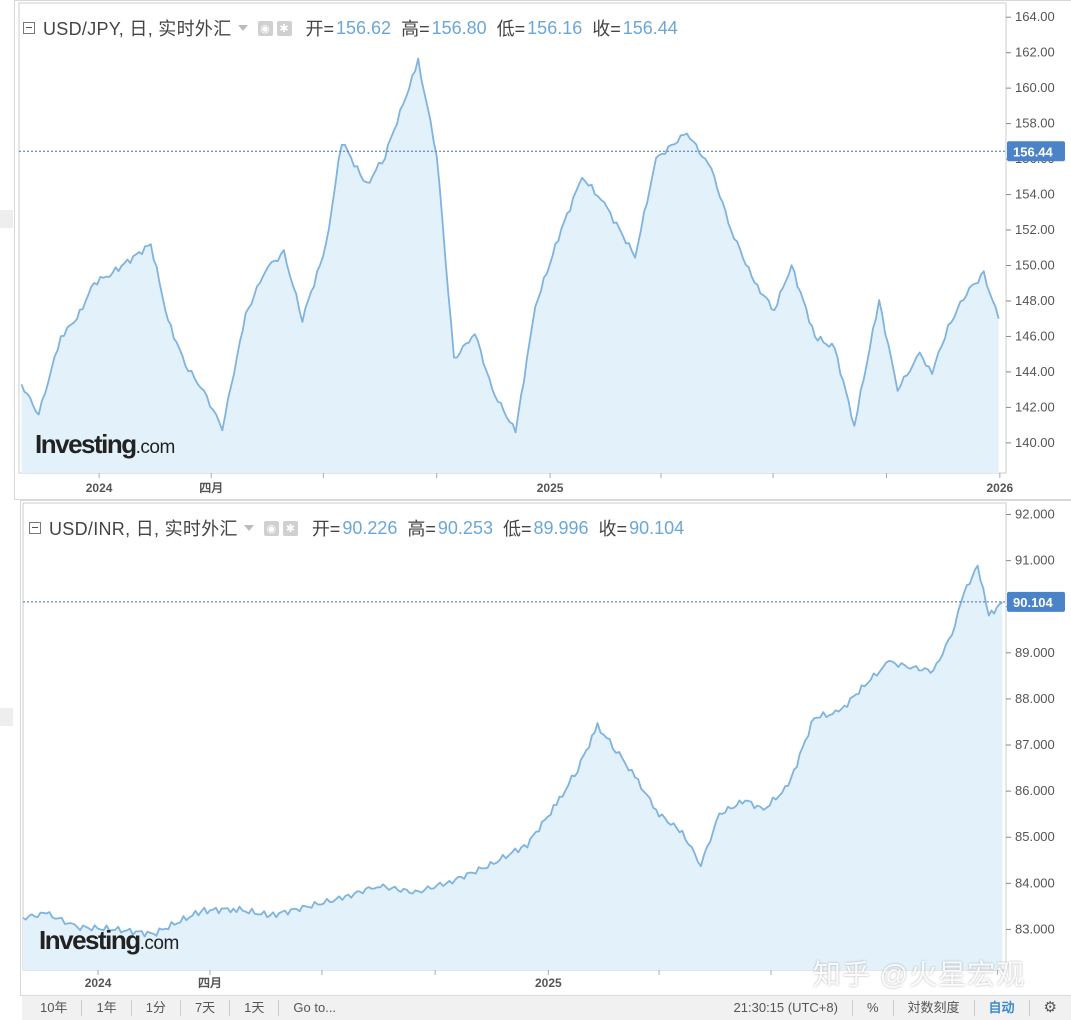  I want to click on last-price-badge-label: 156.44, so click(1033, 151).